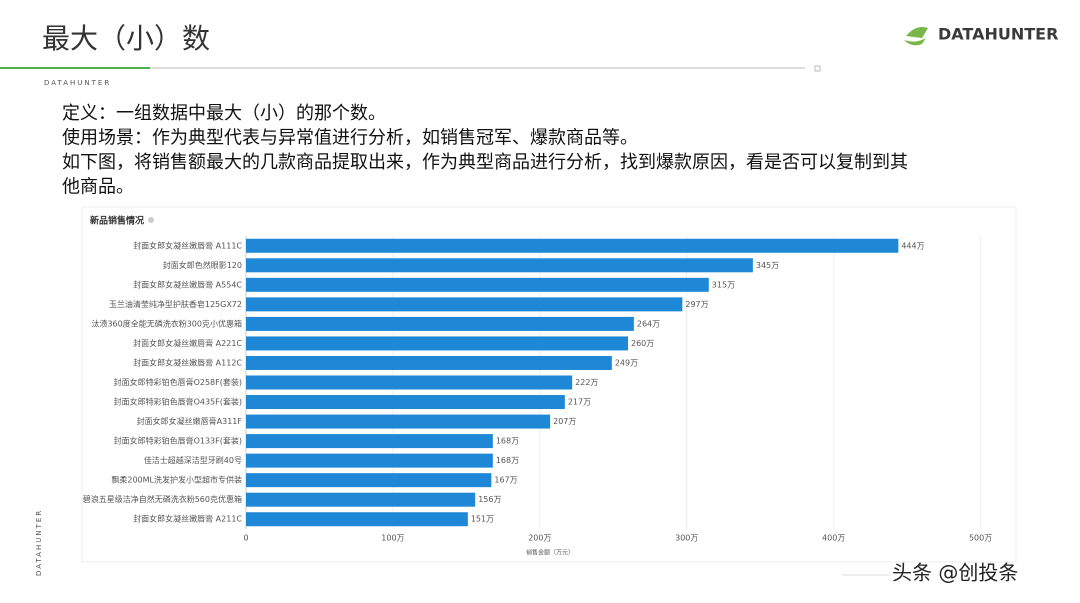 The width and height of the screenshot is (1080, 603). What do you see at coordinates (648, 323) in the screenshot?
I see `value-label: 264万` at bounding box center [648, 323].